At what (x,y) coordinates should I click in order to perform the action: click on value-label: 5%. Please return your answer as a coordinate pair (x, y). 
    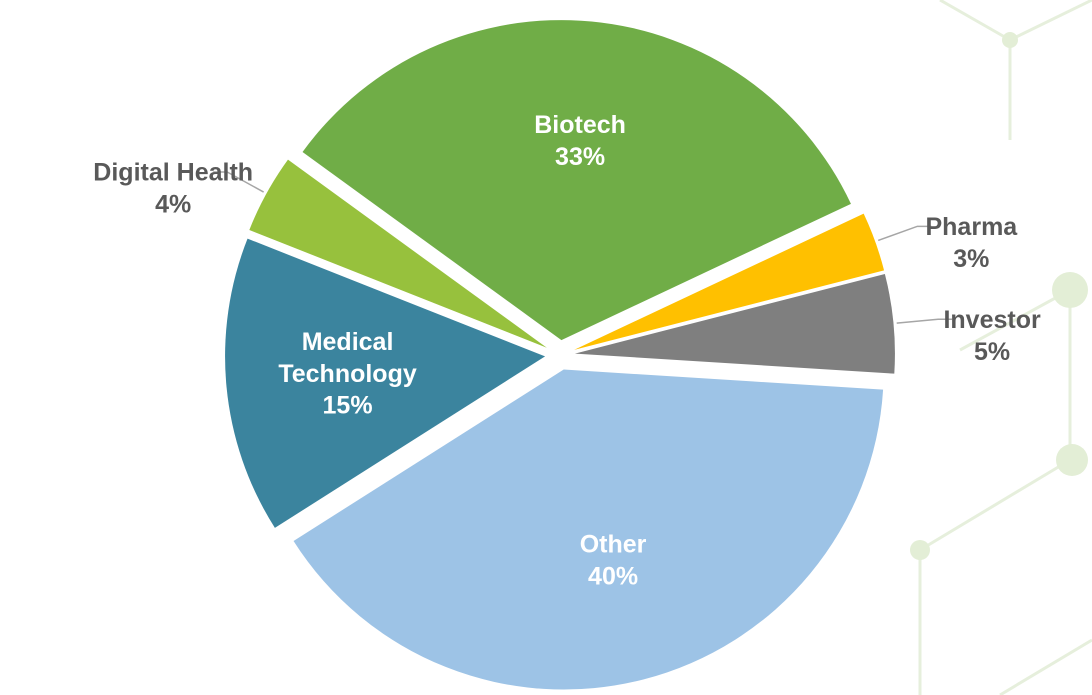
    Looking at the image, I should click on (992, 352).